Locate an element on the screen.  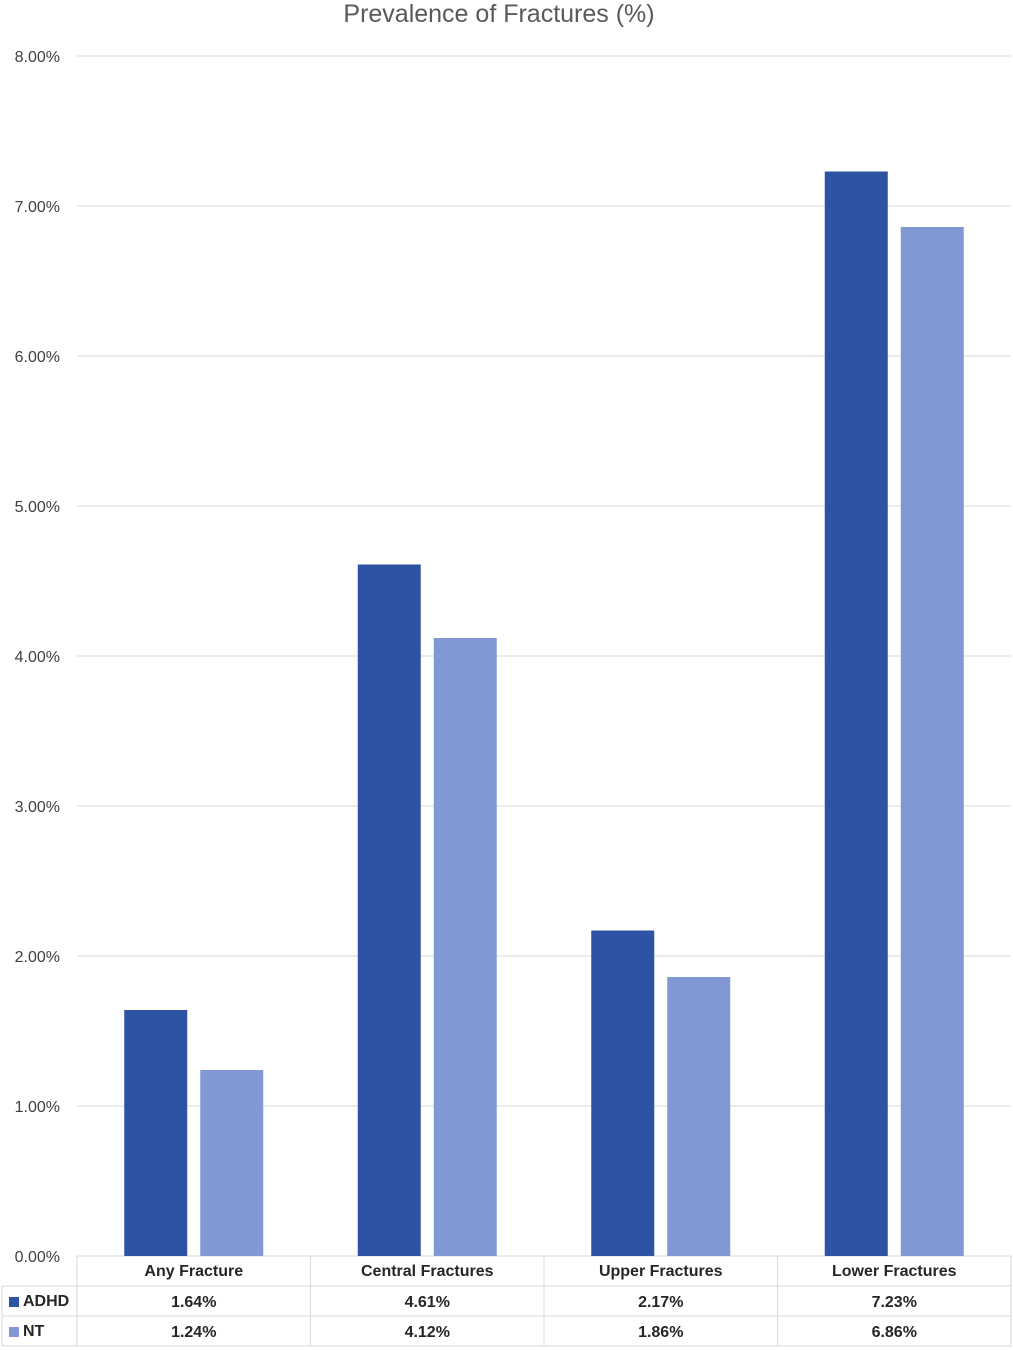
data-label: 6.86% is located at coordinates (894, 1332).